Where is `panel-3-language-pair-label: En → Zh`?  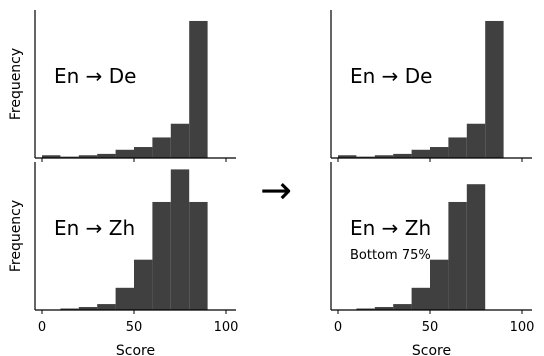
panel-3-language-pair-label: En → Zh is located at coordinates (94, 228).